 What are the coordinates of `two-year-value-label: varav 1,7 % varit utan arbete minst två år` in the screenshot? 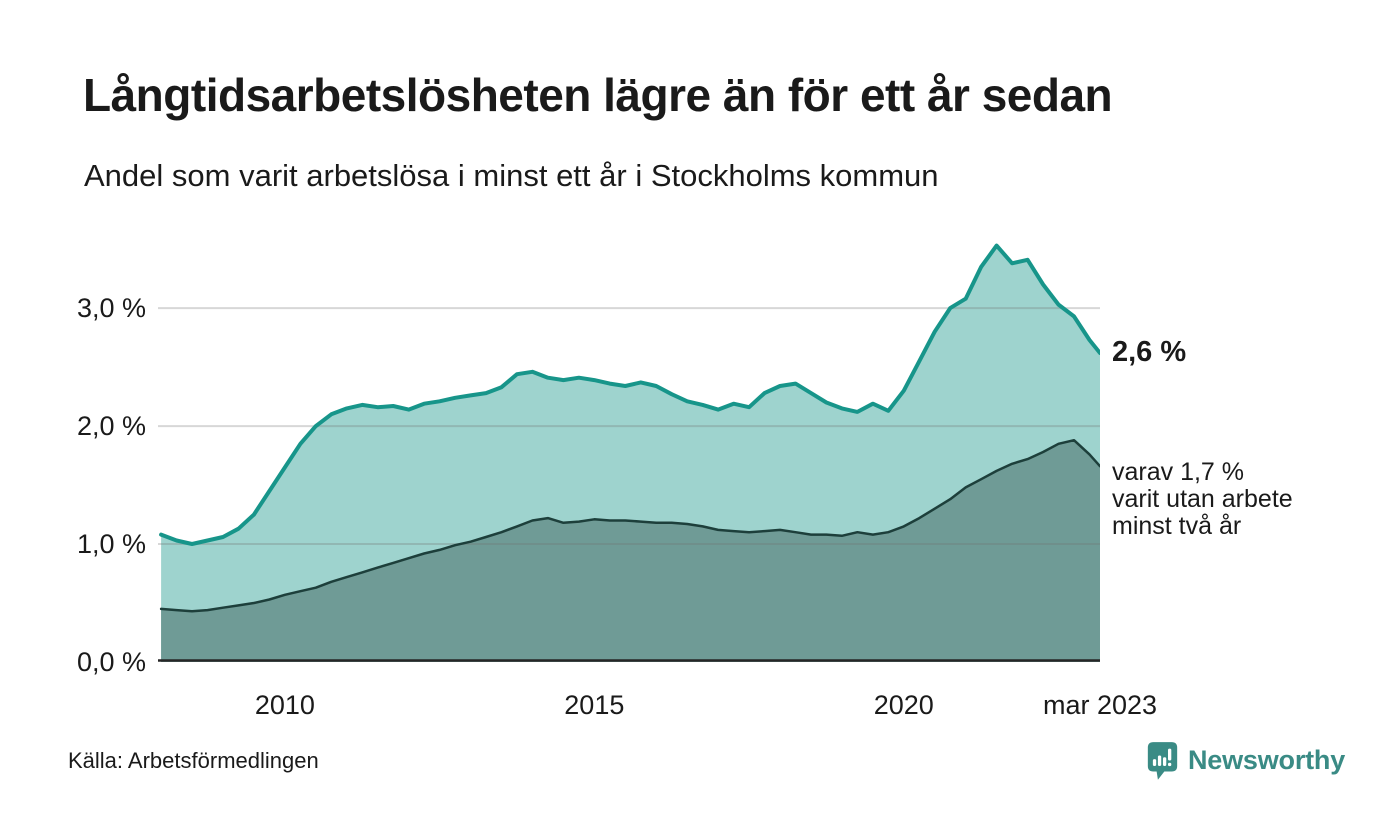 It's located at (1202, 499).